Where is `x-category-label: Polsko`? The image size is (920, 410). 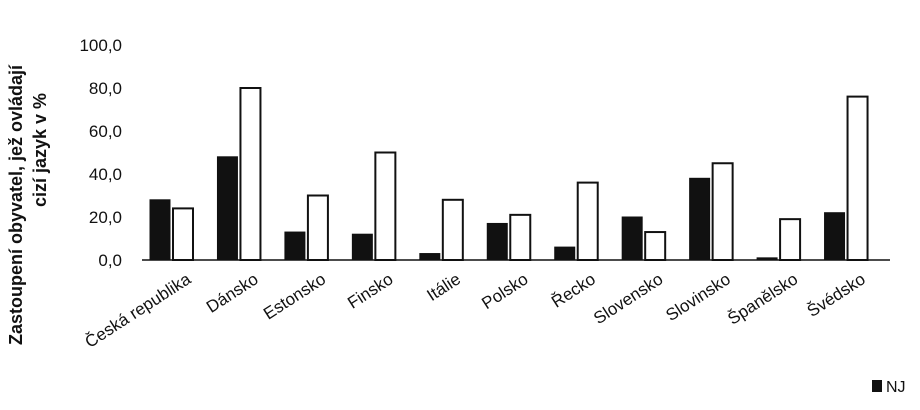
x-category-label: Polsko is located at coordinates (504, 291).